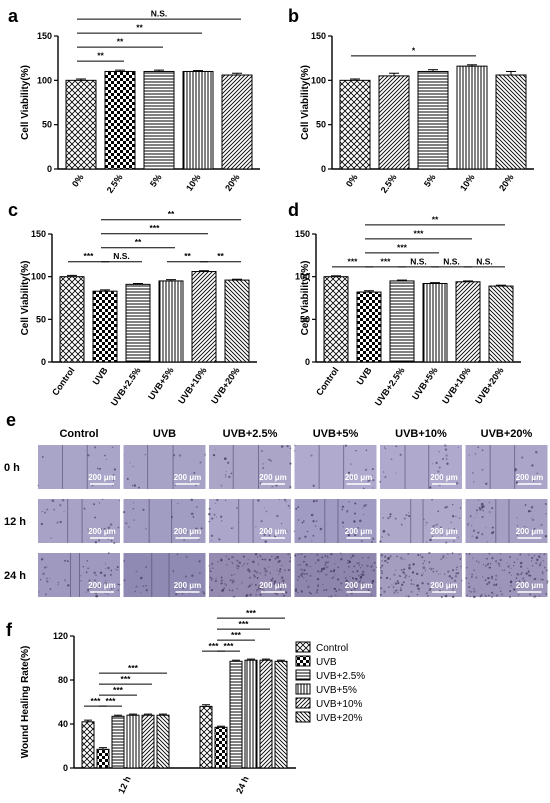 This screenshot has width=550, height=803. Describe the element at coordinates (353, 261) in the screenshot. I see `d-significance-label: ***` at that location.